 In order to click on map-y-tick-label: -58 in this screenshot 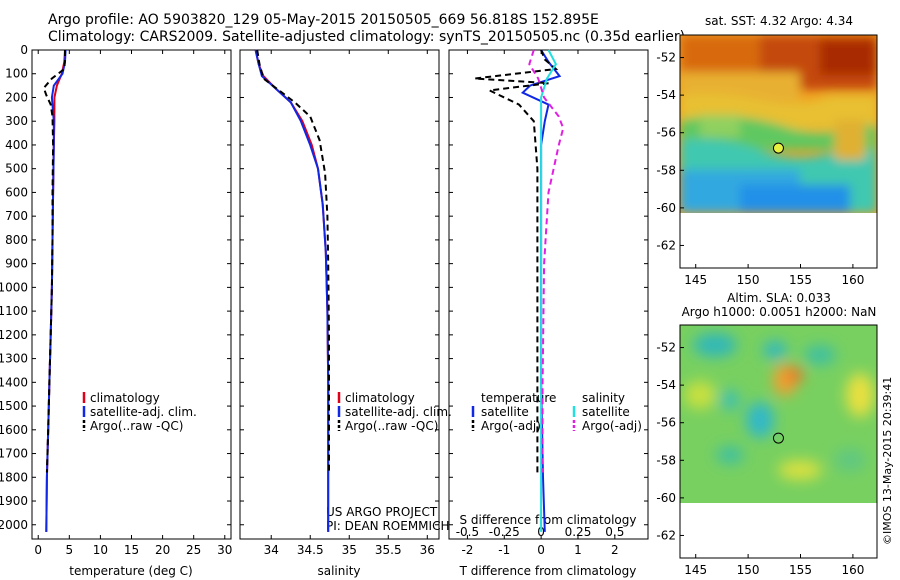, I will do `click(666, 170)`.